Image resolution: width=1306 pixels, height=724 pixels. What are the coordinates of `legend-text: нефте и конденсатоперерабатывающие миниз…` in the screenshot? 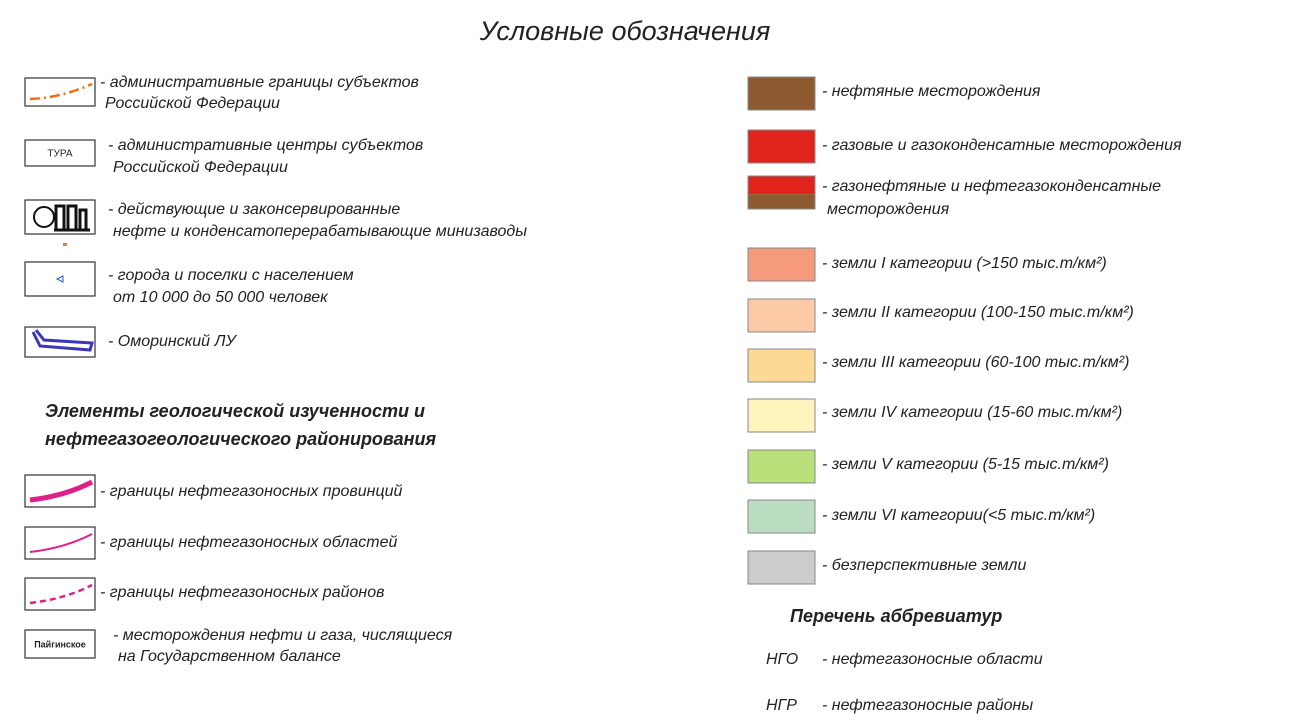 It's located at (320, 231).